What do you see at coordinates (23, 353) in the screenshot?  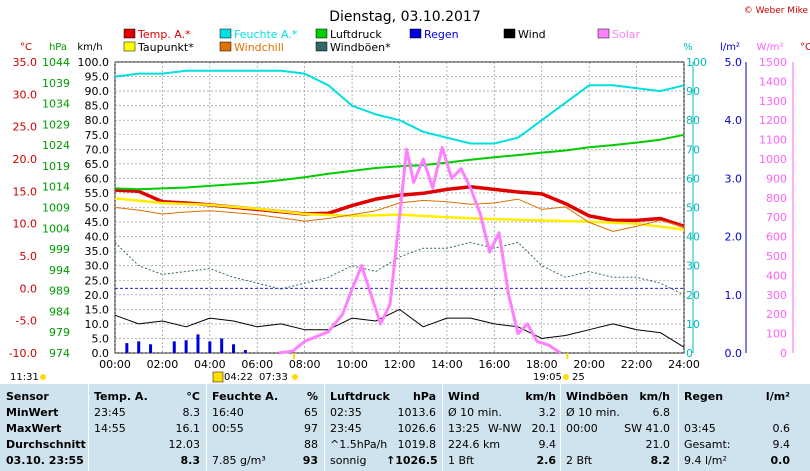 I see `y-tick-label: -10.0` at bounding box center [23, 353].